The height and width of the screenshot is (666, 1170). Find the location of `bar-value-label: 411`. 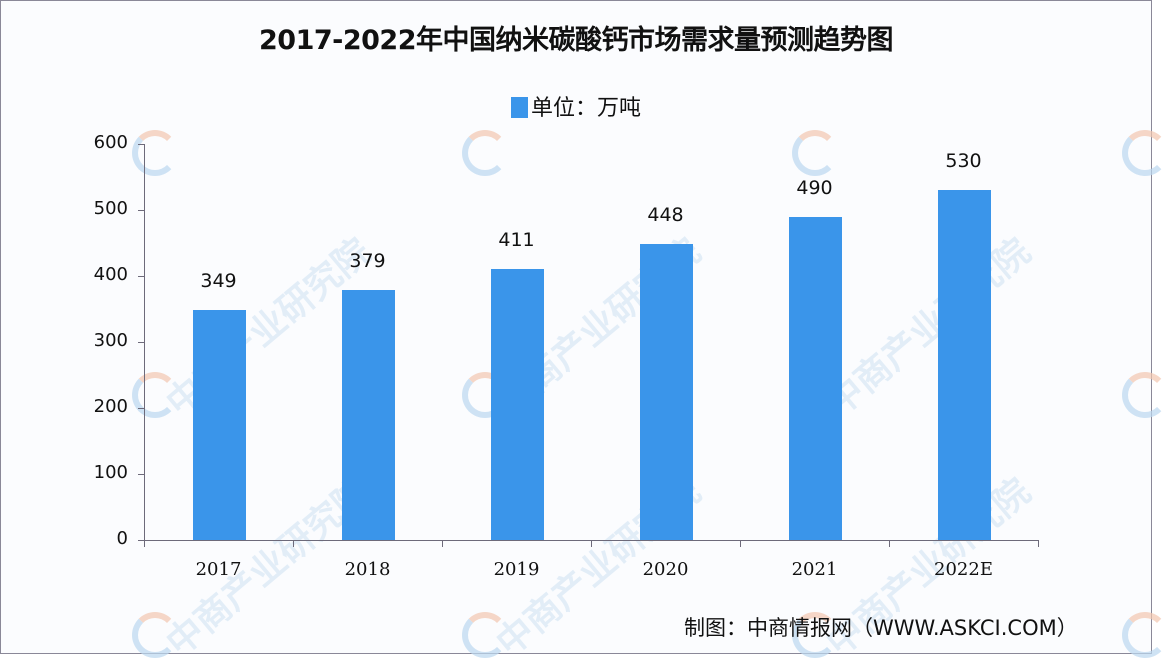

bar-value-label: 411 is located at coordinates (516, 239).